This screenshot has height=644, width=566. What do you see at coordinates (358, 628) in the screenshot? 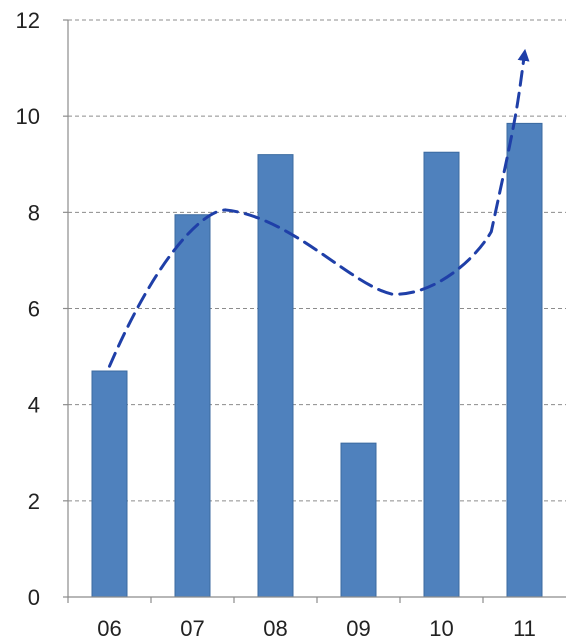
I see `x-tick-label: 09` at bounding box center [358, 628].